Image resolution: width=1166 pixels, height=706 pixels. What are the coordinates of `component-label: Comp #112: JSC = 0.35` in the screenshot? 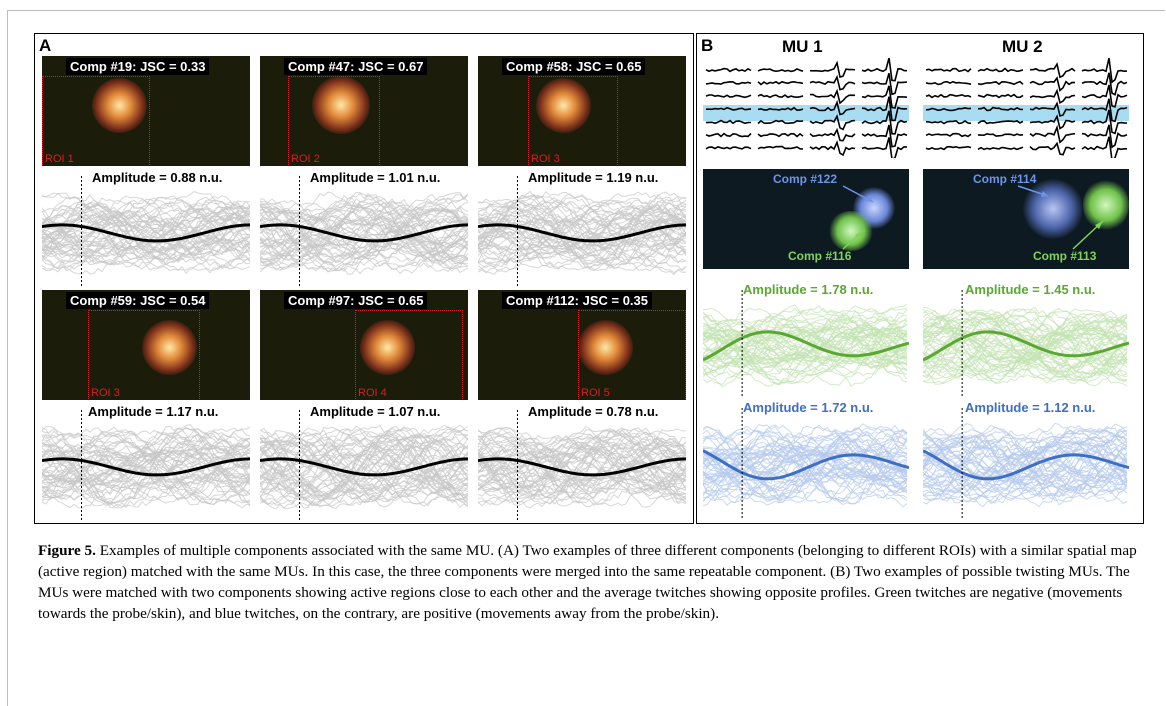 It's located at (577, 300).